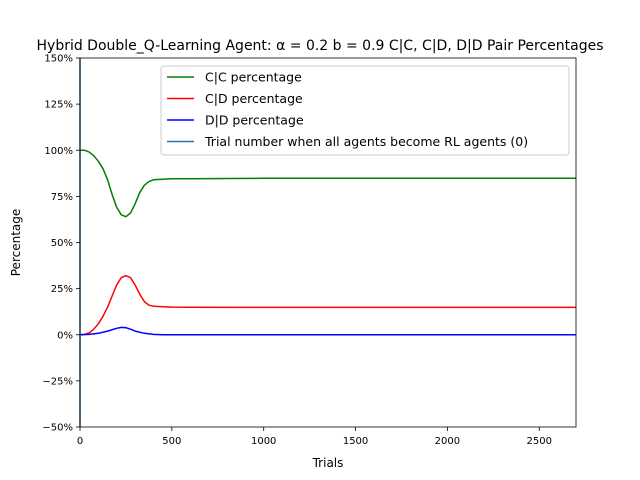 Image resolution: width=640 pixels, height=480 pixels. What do you see at coordinates (171, 441) in the screenshot?
I see `x-tick-label-1: 500` at bounding box center [171, 441].